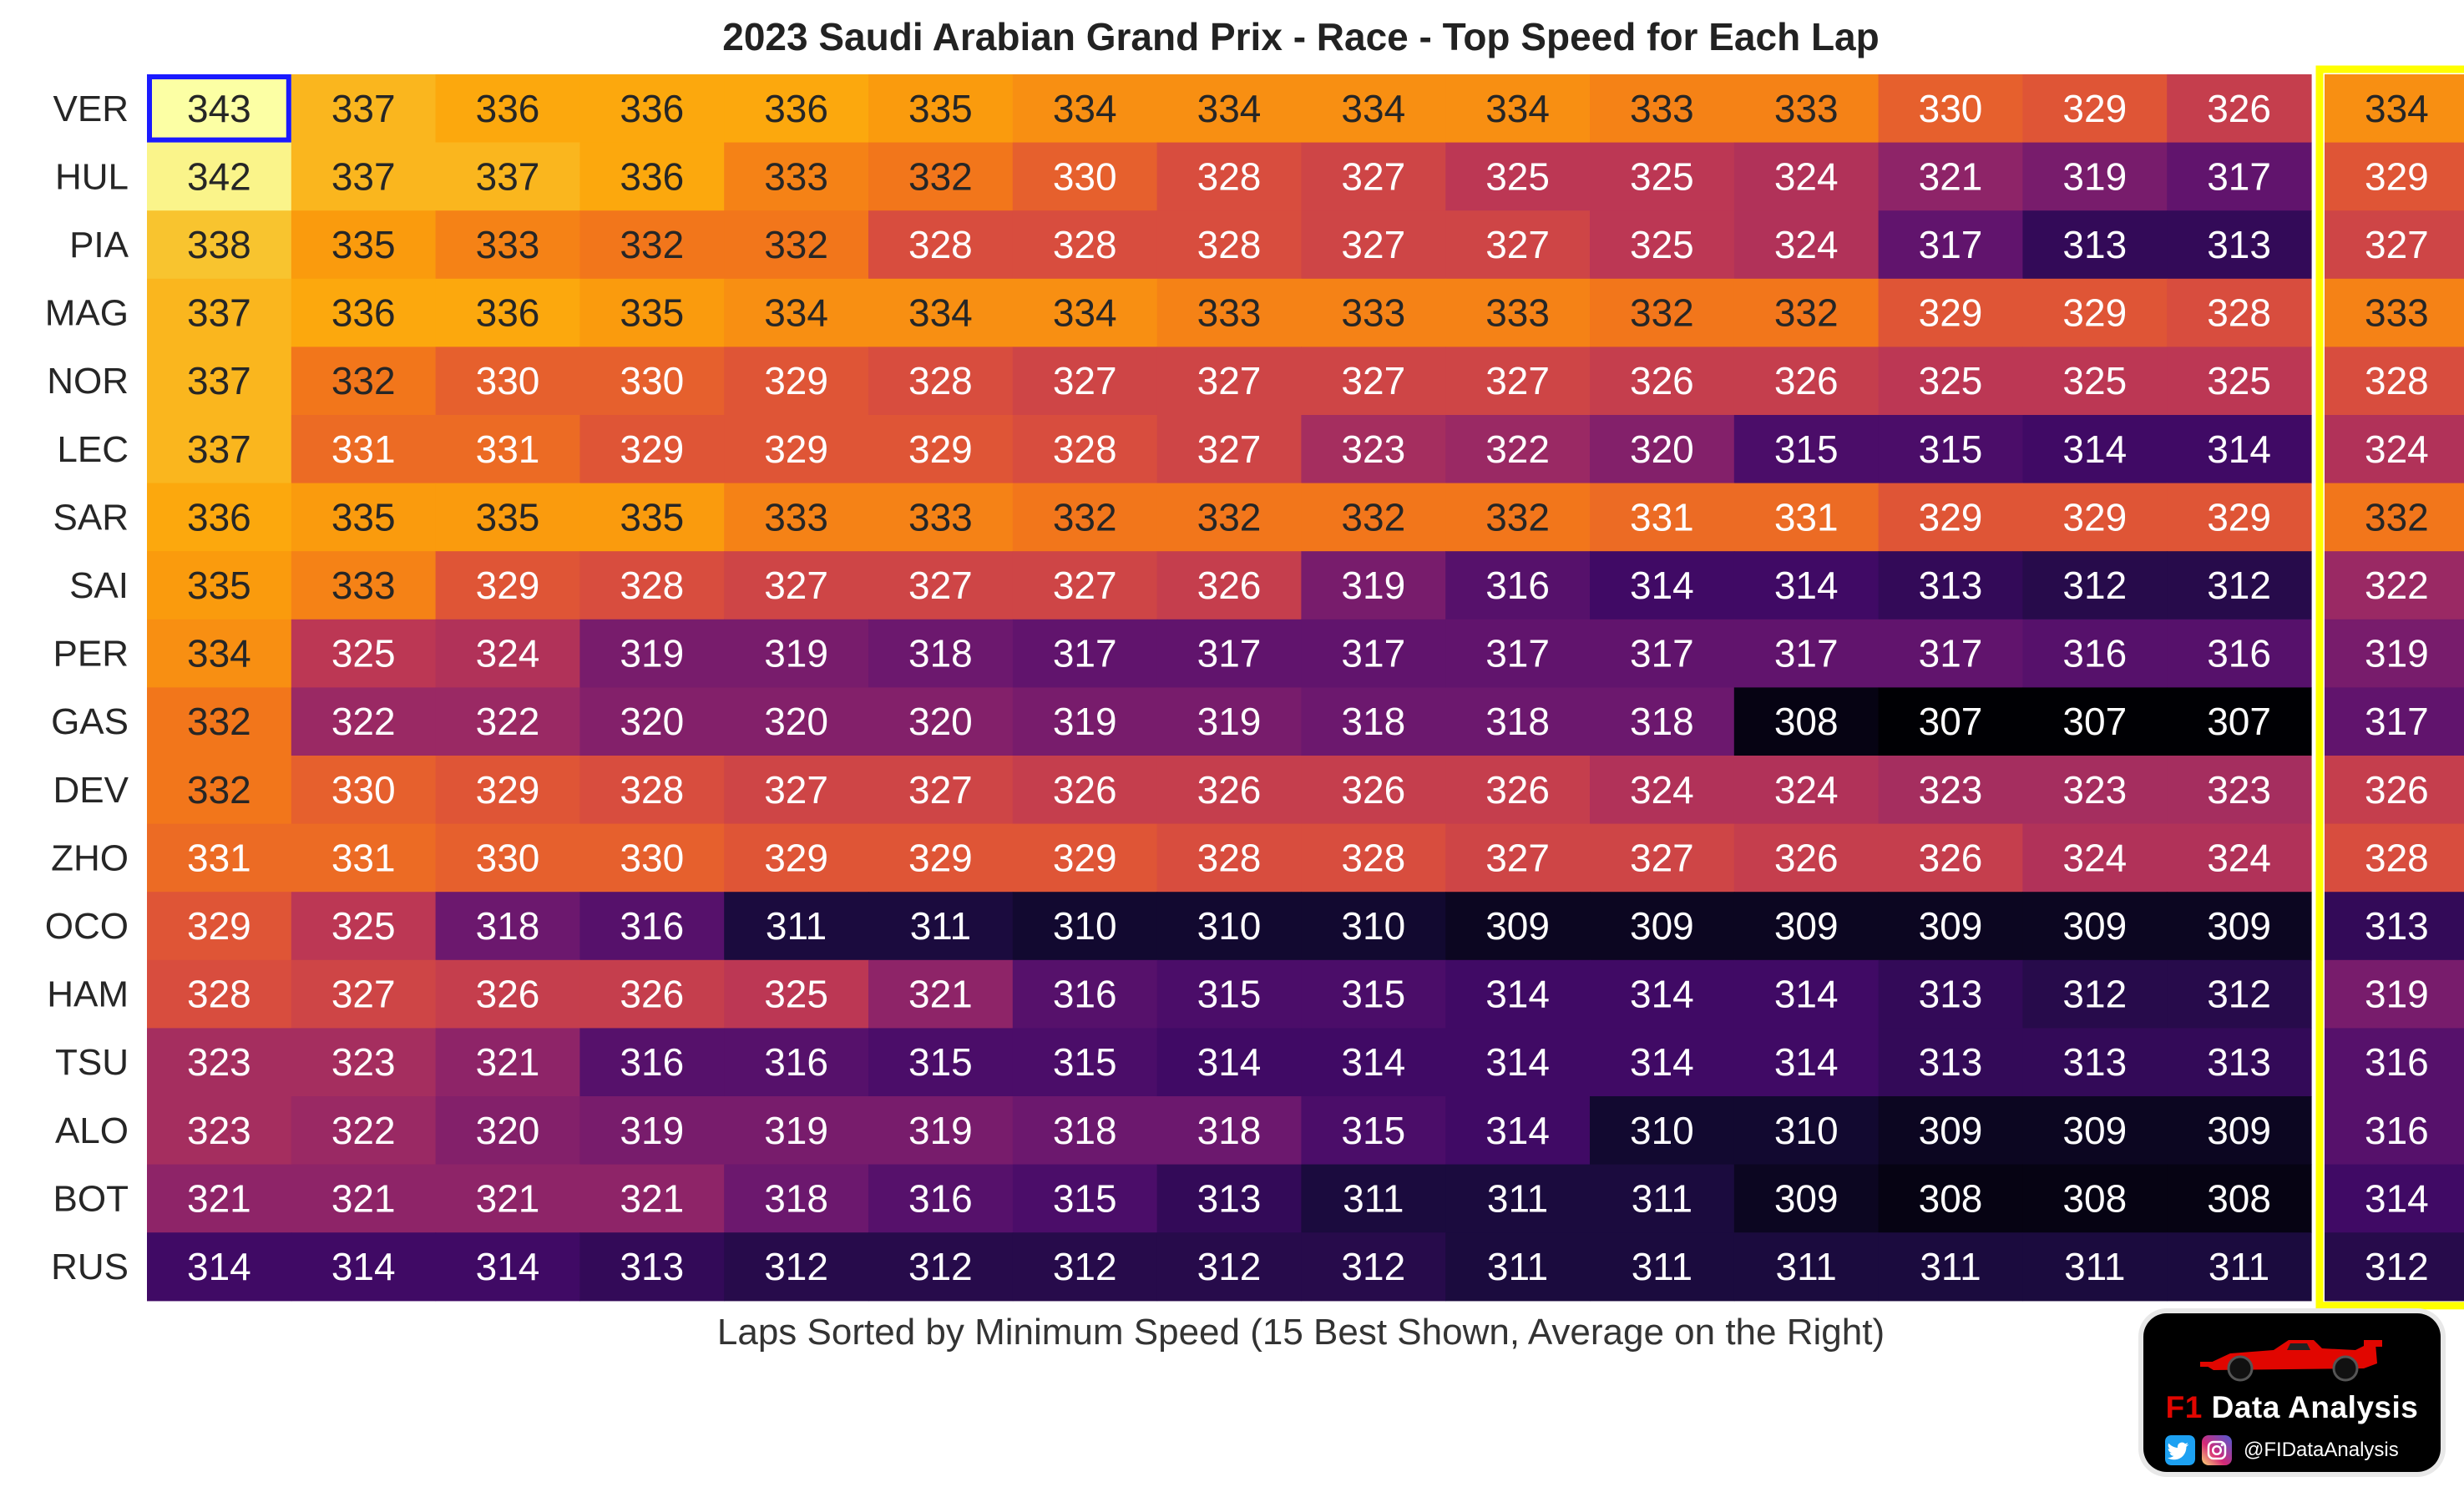 Image resolution: width=2464 pixels, height=1492 pixels. Describe the element at coordinates (2311, 1407) in the screenshot. I see `logo-brand-name: Data Analysis` at that location.